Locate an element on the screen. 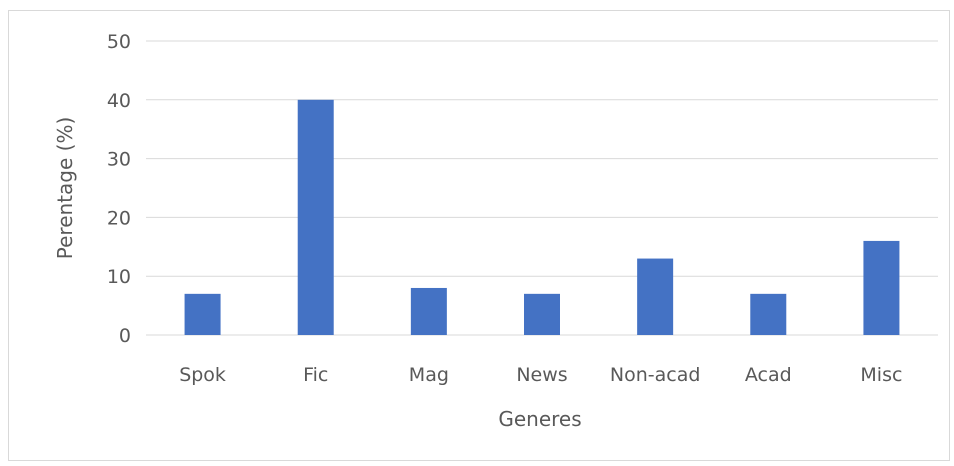  x-tick-label: Fic is located at coordinates (315, 375).